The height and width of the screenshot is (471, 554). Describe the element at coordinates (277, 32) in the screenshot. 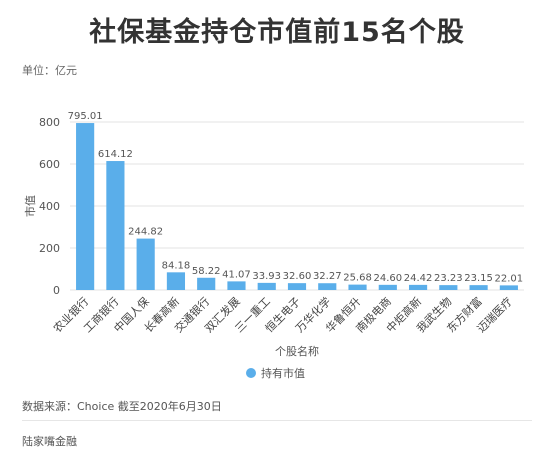

I see `chart-title: 社保基金持仓市值前15名个股` at that location.